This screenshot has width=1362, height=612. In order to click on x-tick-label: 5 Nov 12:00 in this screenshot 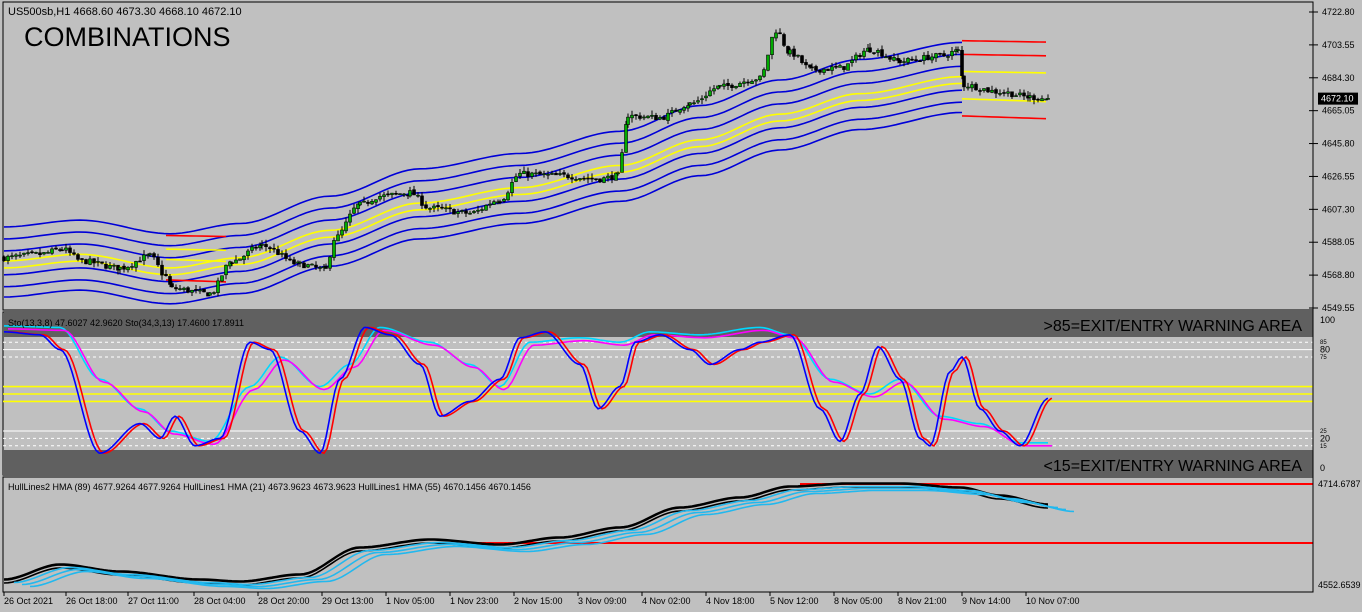, I will do `click(794, 601)`.